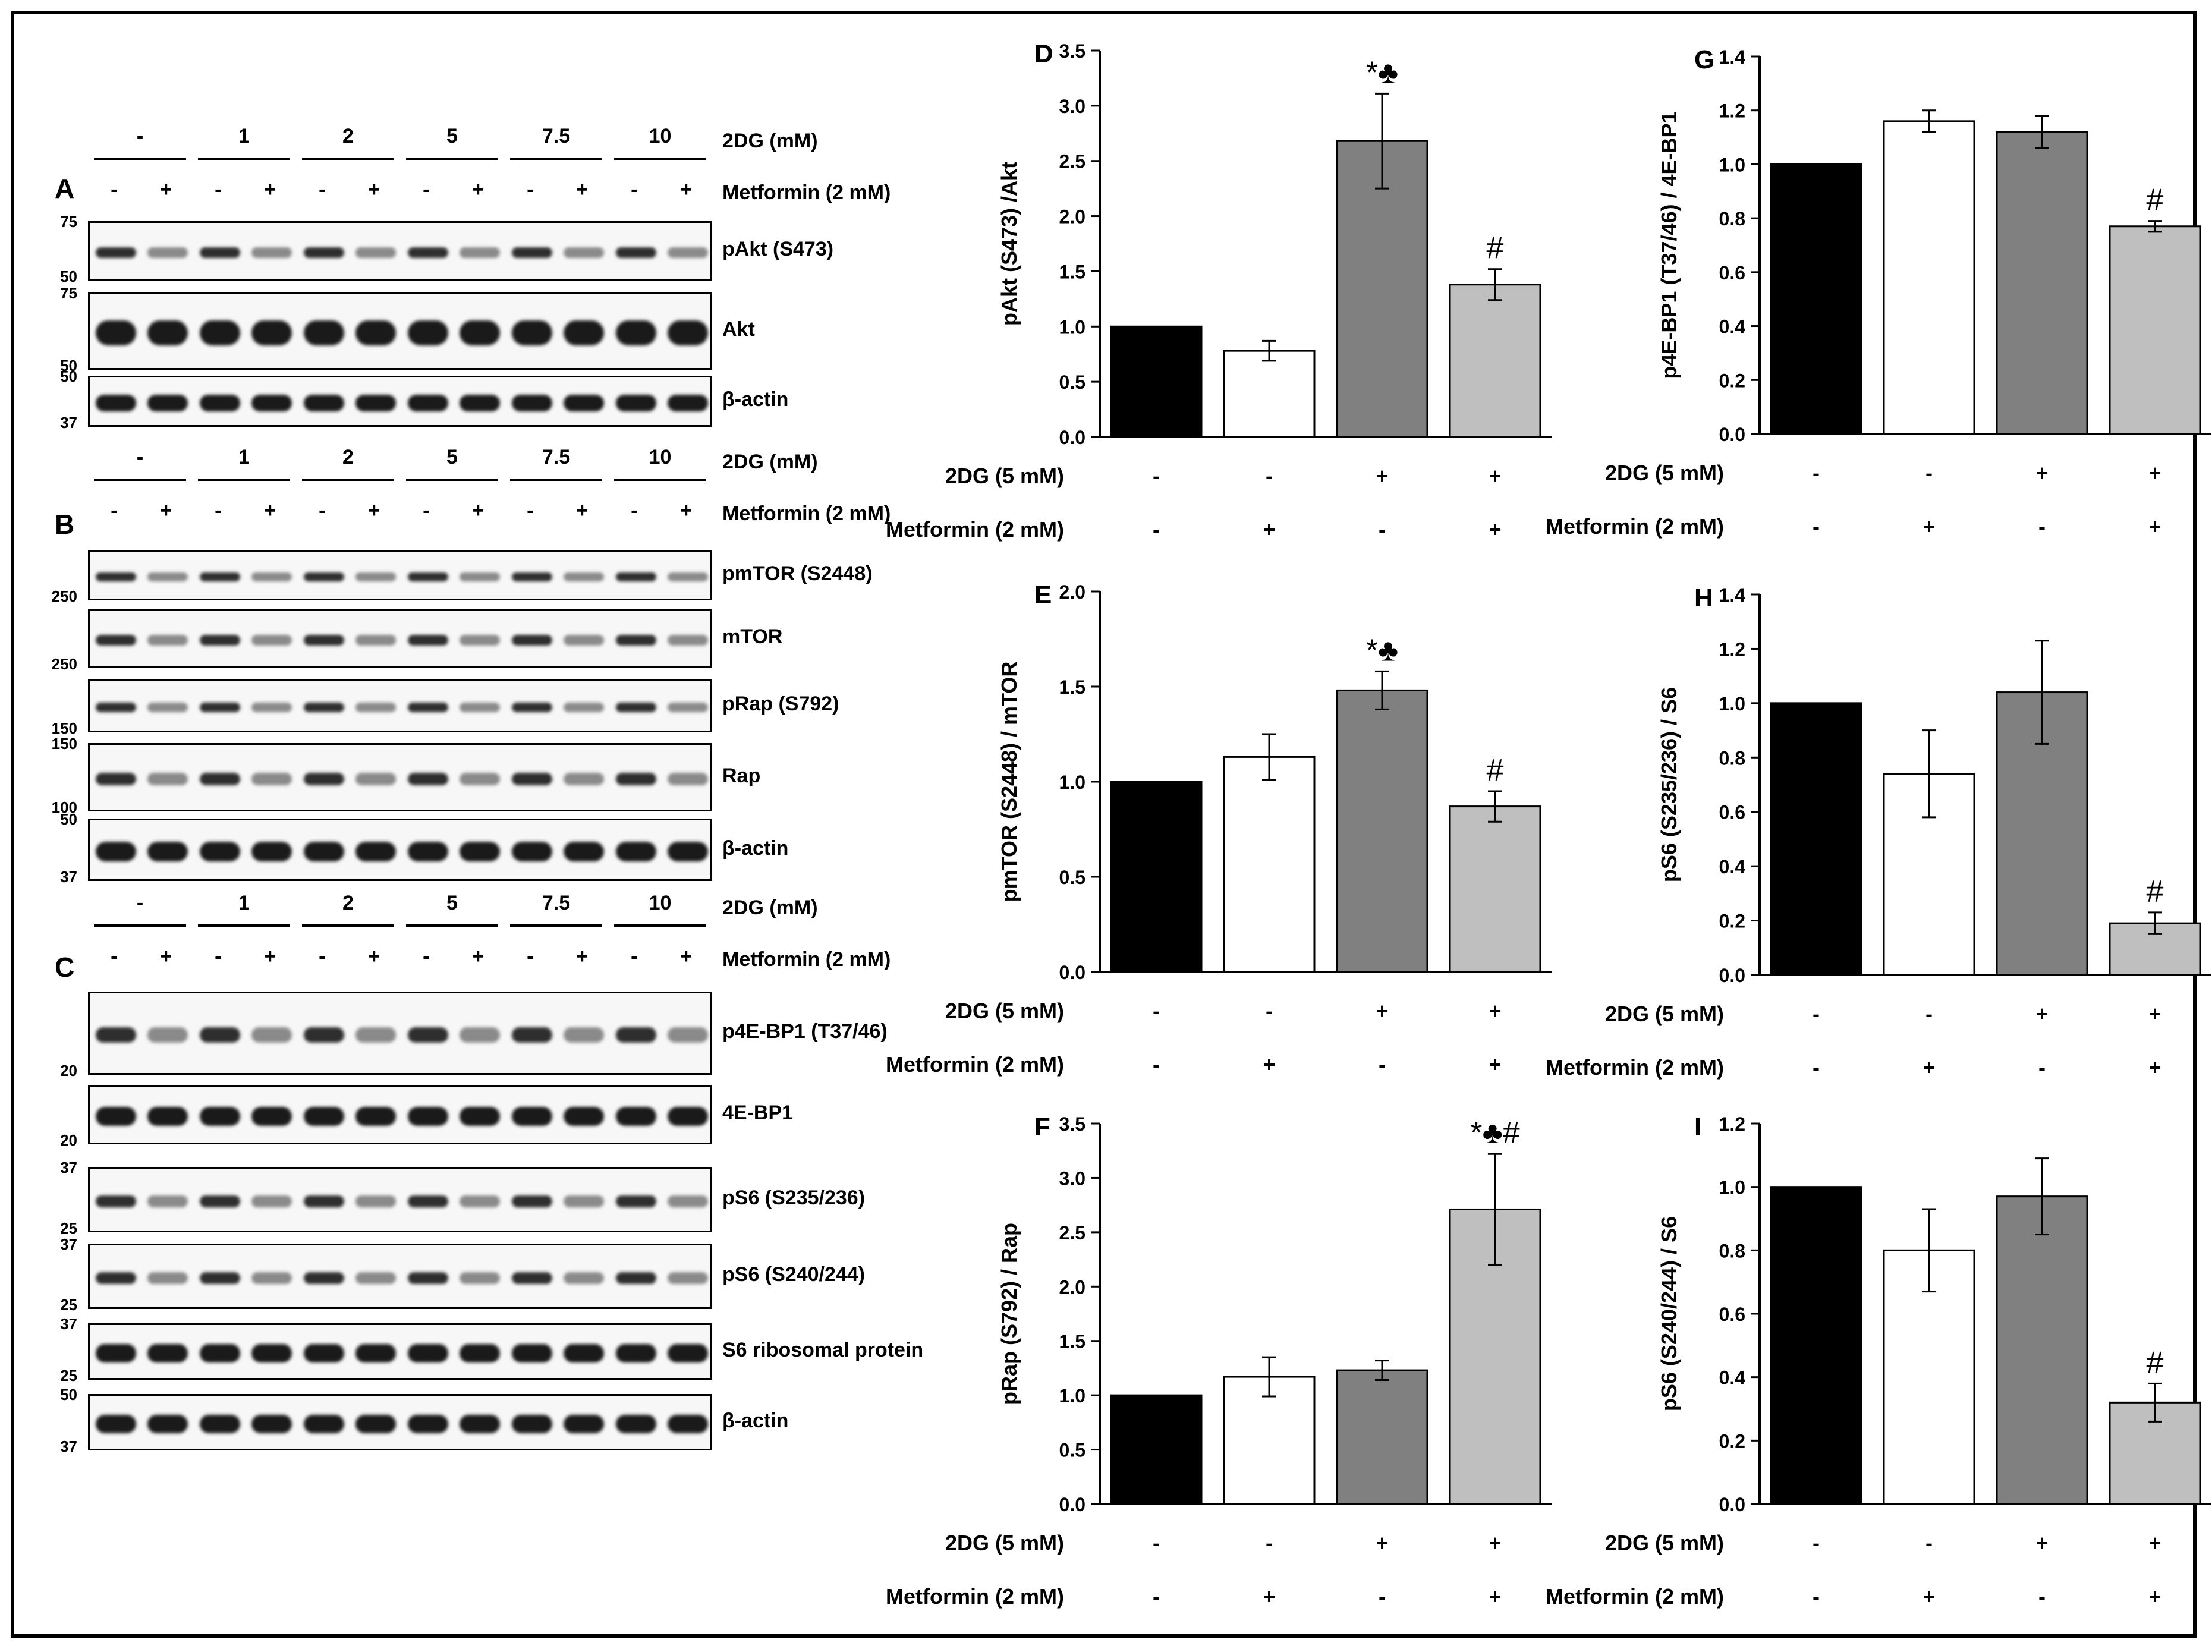 The width and height of the screenshot is (2212, 1652). I want to click on mw-marker: 150, so click(64, 728).